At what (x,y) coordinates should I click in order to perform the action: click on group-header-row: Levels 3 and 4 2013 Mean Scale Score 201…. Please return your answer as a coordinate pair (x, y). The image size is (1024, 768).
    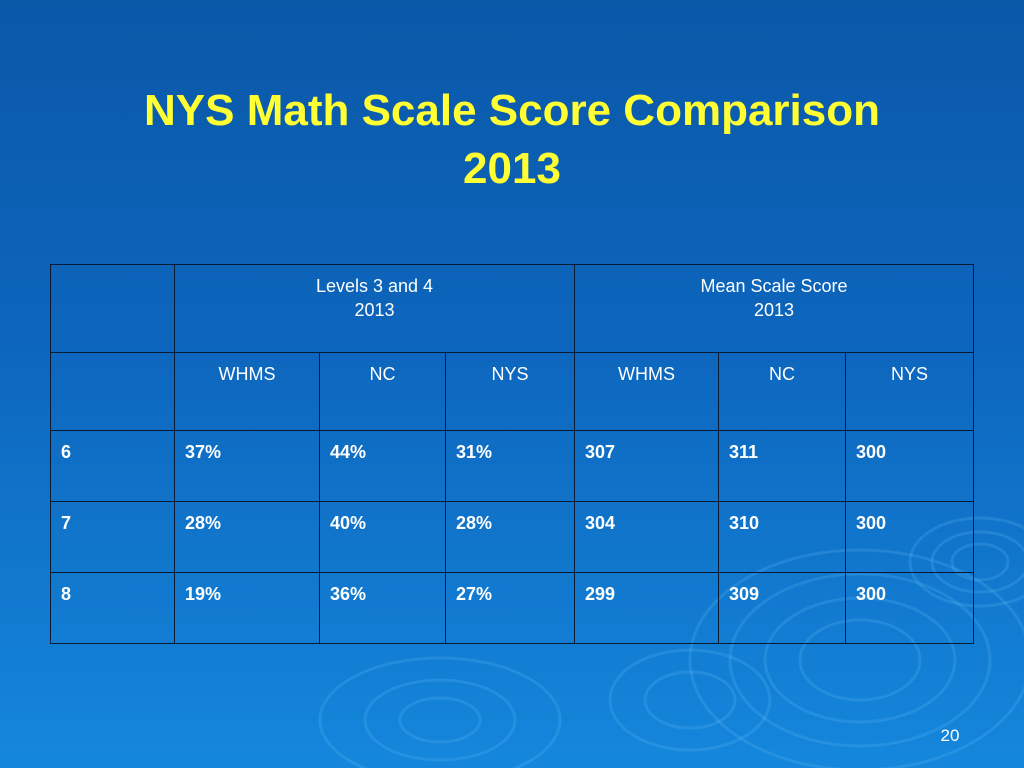
    Looking at the image, I should click on (512, 308).